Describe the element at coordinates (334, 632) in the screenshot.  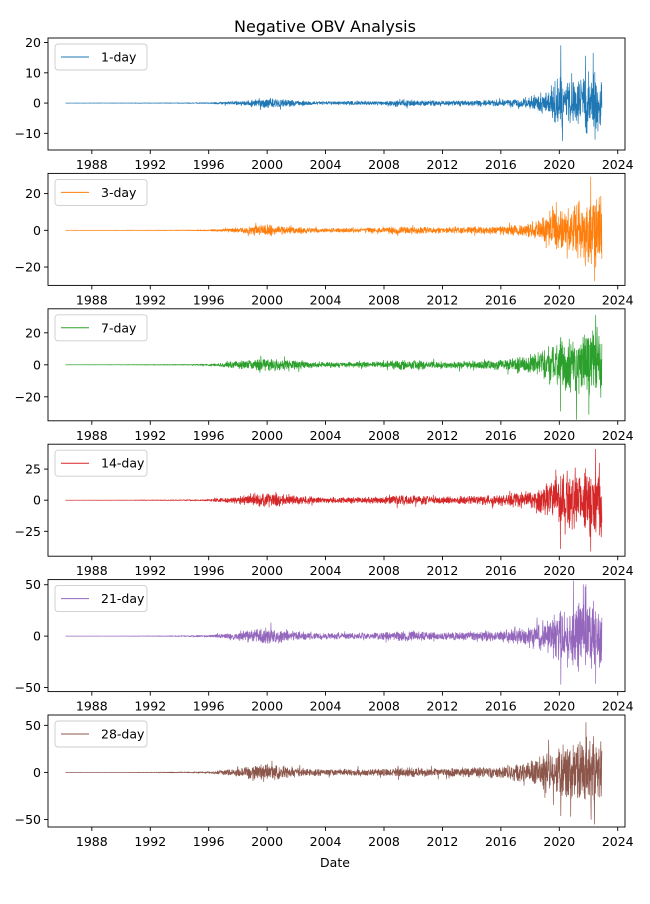
I see `series-line-21-day` at that location.